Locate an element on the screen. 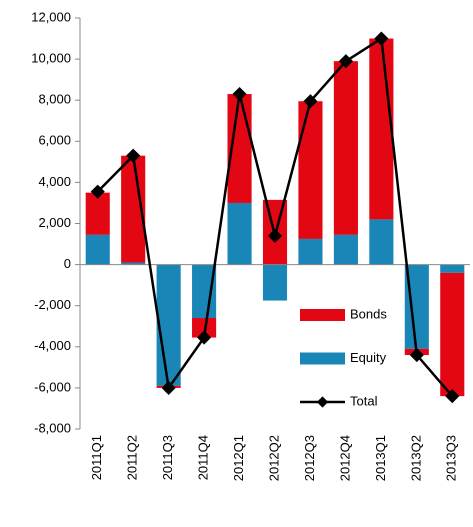  y-tick-label: 0 is located at coordinates (67, 263).